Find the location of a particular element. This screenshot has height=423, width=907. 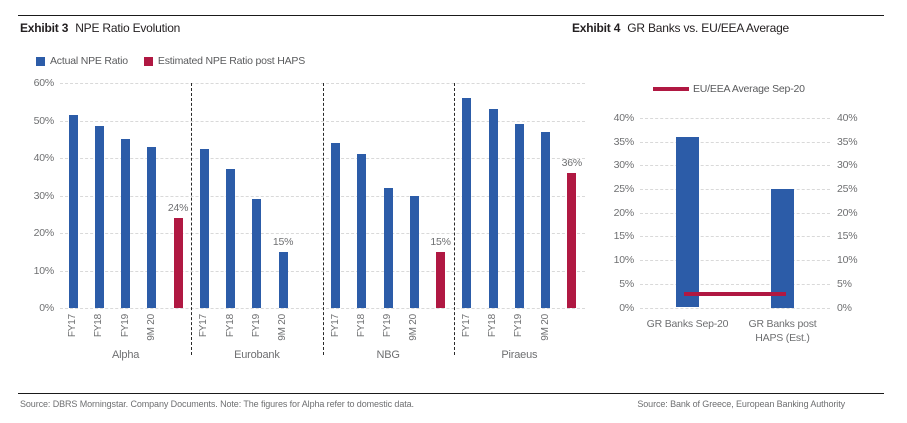

y-axis-label-right: 40% is located at coordinates (847, 117).